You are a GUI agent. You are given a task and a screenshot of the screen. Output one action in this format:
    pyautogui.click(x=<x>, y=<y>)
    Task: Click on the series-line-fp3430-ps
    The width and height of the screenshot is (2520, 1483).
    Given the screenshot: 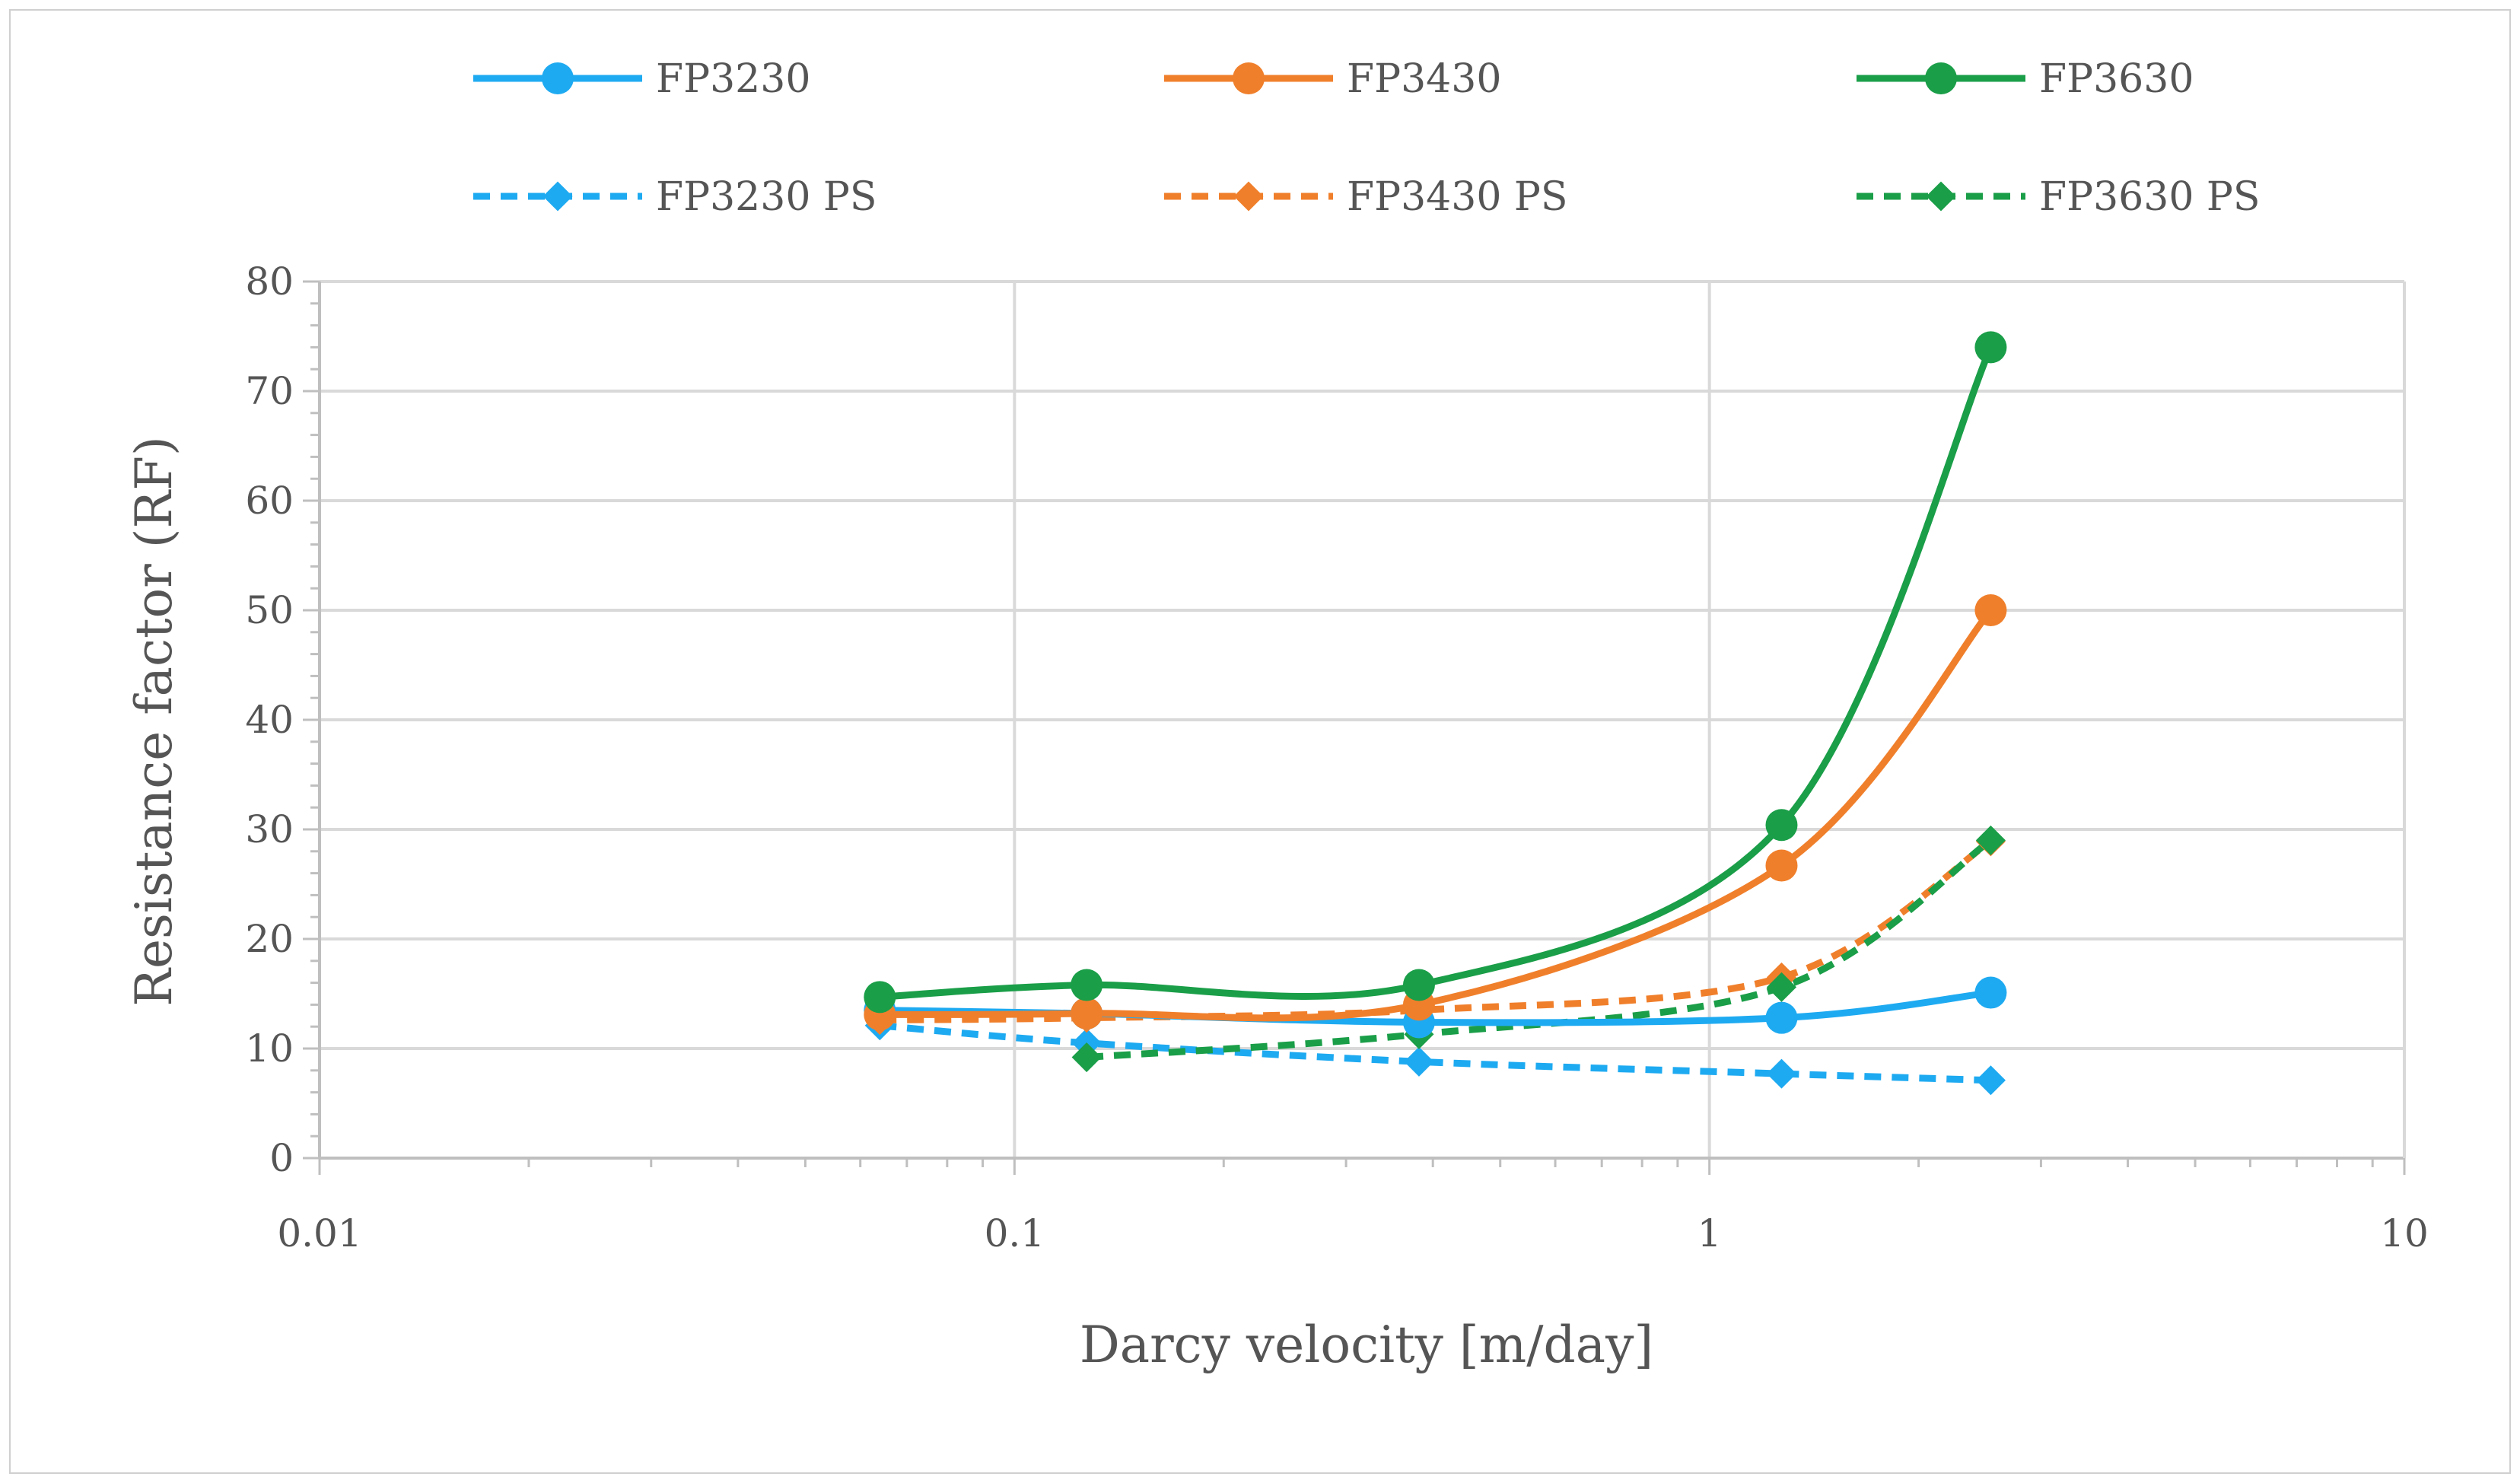 What is the action you would take?
    pyautogui.click(x=1436, y=931)
    